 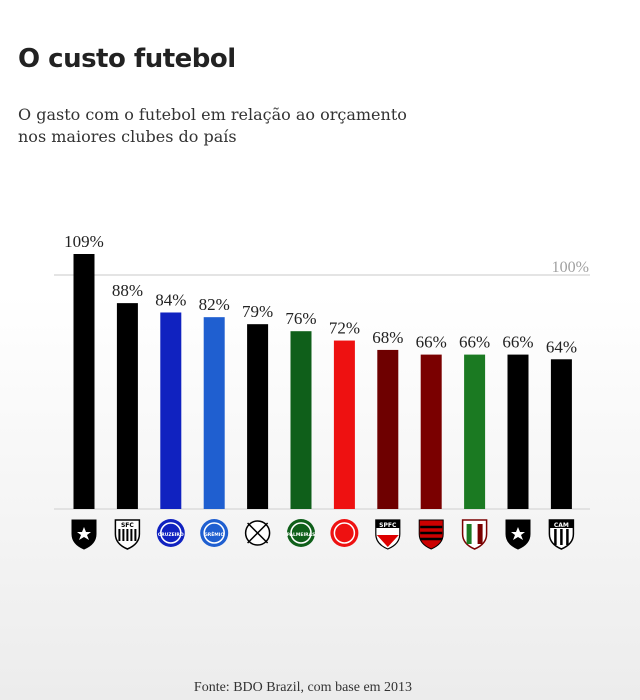 What do you see at coordinates (344, 533) in the screenshot?
I see `internacional-crest-icon` at bounding box center [344, 533].